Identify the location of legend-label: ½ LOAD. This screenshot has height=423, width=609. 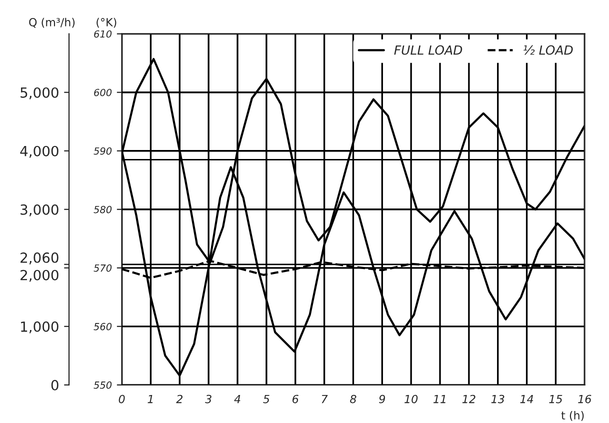
(548, 50).